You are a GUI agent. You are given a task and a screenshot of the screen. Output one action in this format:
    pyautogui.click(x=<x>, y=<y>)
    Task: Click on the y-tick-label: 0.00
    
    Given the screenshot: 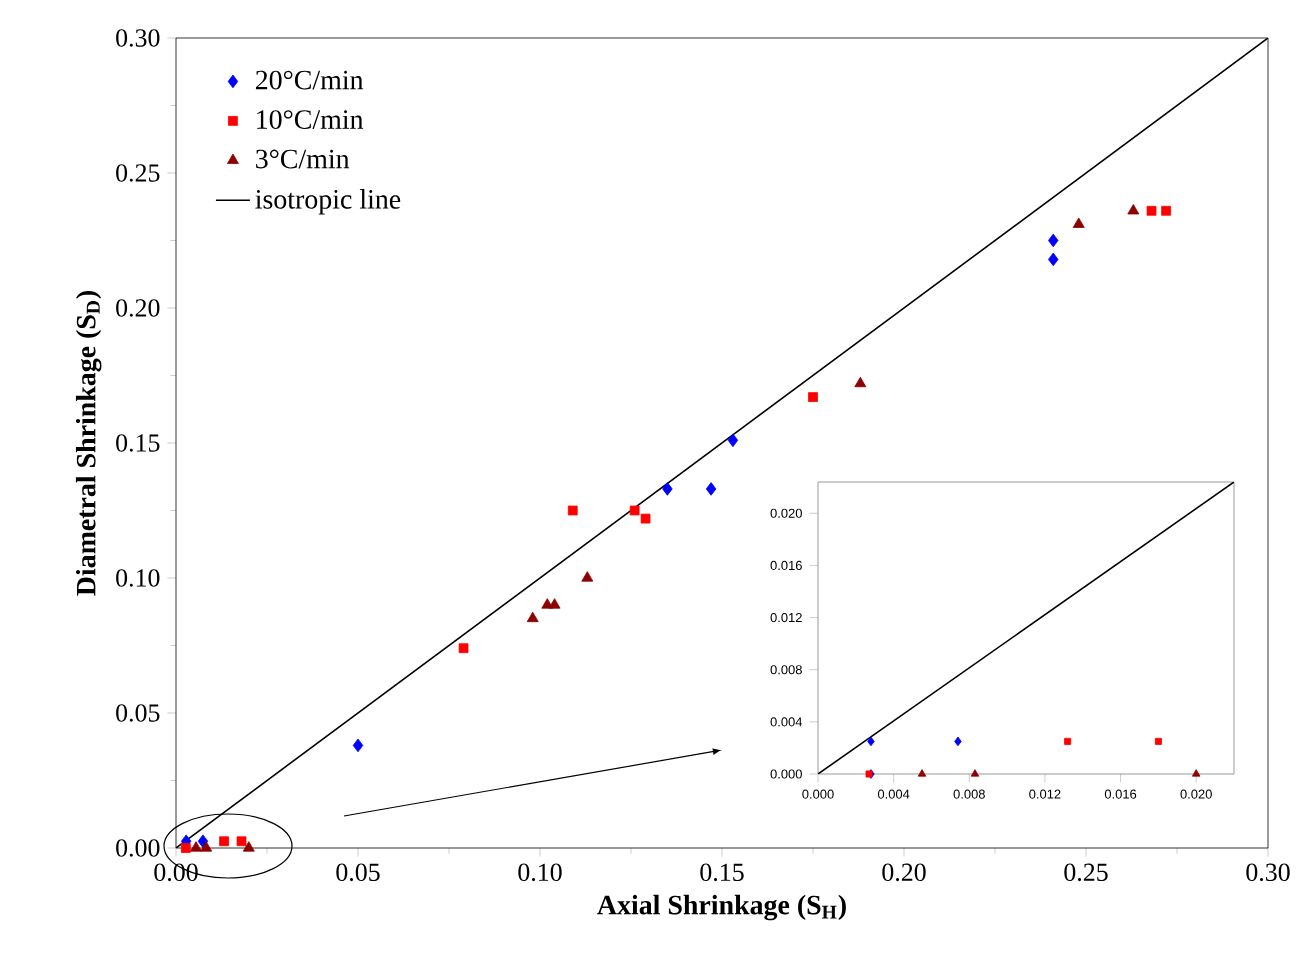 What is the action you would take?
    pyautogui.click(x=138, y=848)
    